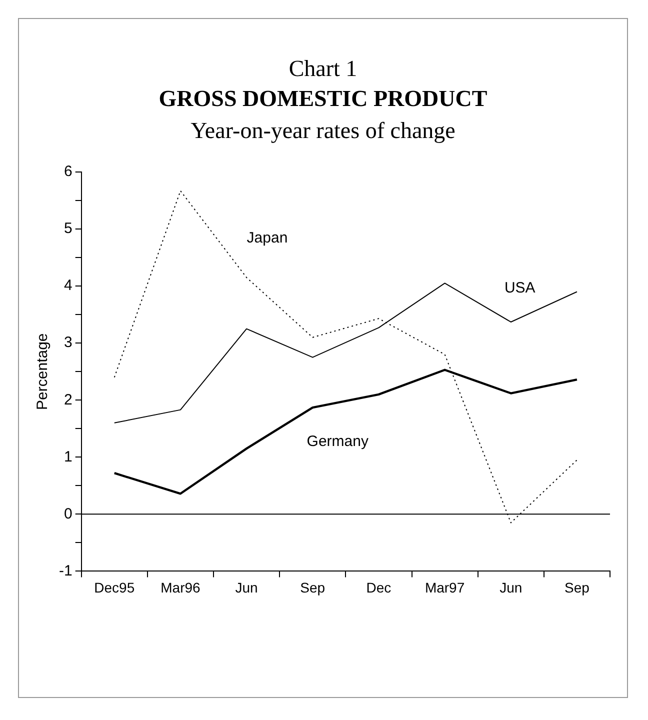  I want to click on y-tick-label: 5, so click(68, 229).